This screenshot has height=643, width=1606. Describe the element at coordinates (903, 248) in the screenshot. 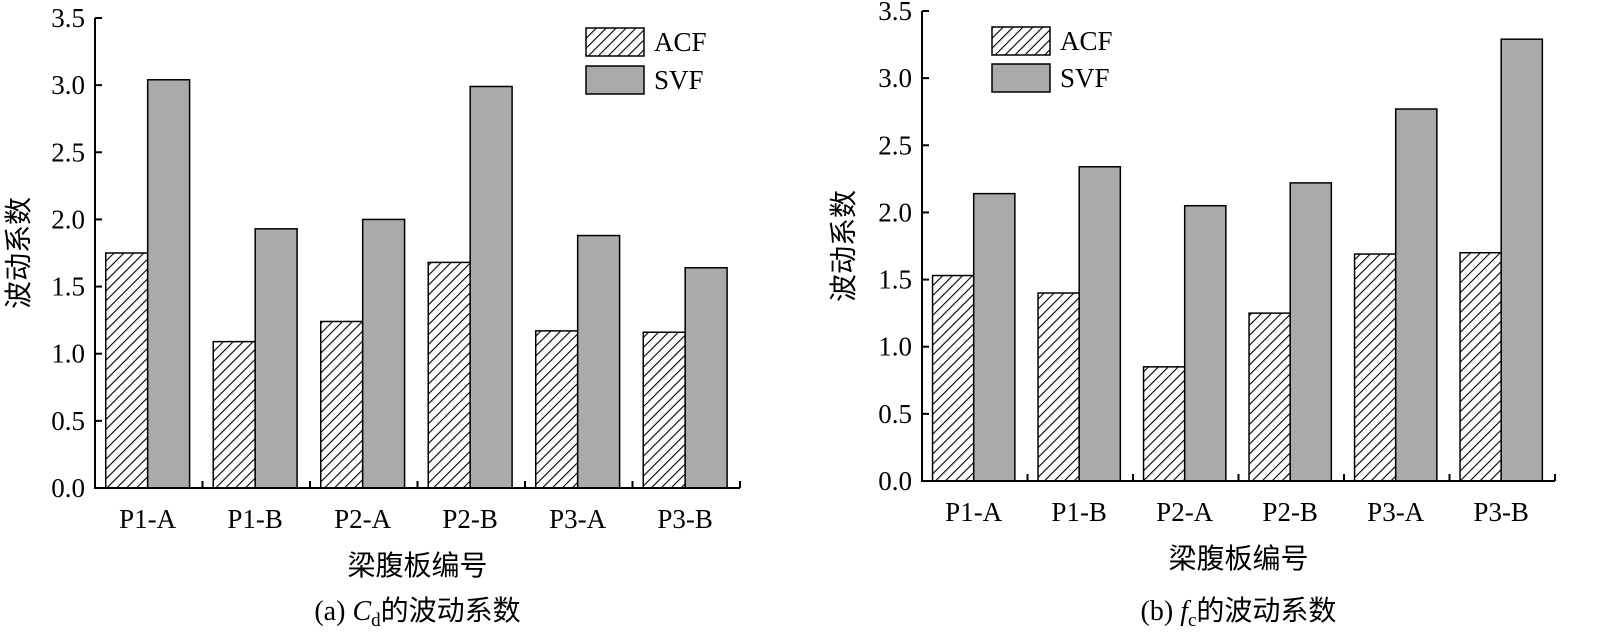

I see `y-ticks-b: 0.0 0.5 1.0 1.5 2.0 2.5 3.0 3.5` at that location.